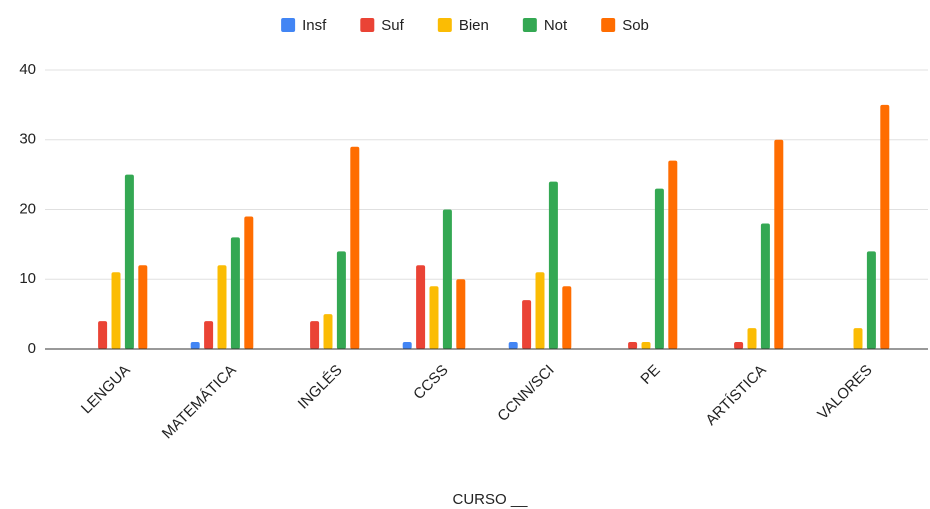 The image size is (930, 509). Describe the element at coordinates (27, 208) in the screenshot. I see `y-tick-label: 20` at that location.